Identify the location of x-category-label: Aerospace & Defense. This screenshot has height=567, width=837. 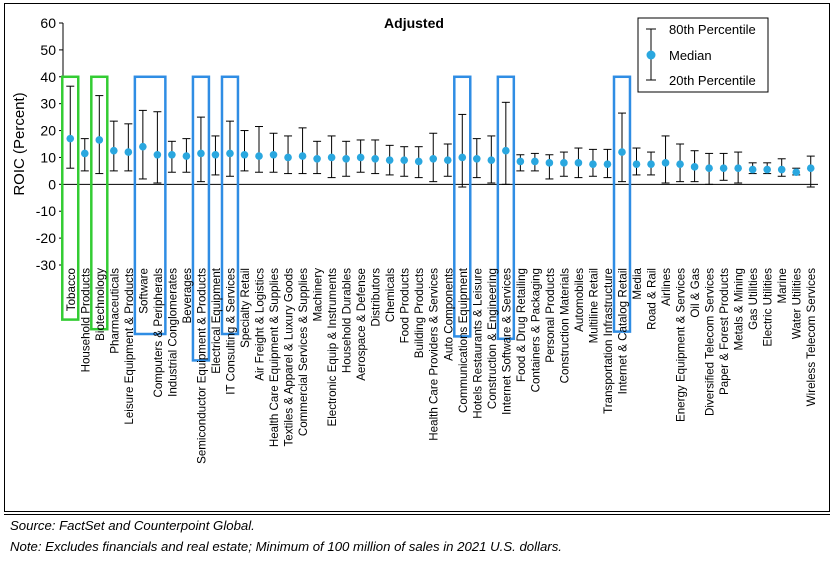
(361, 324).